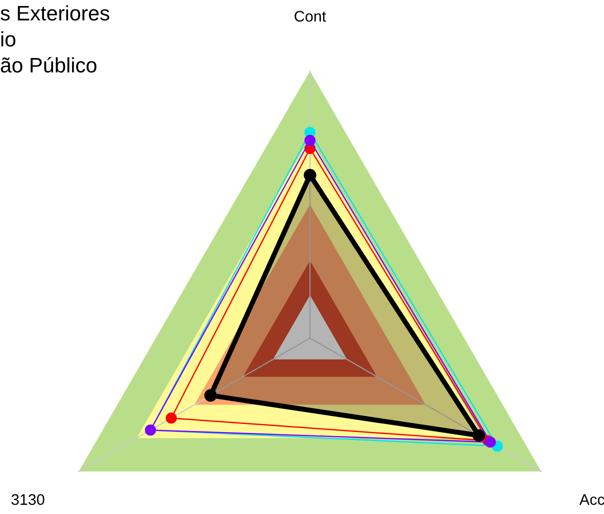 The width and height of the screenshot is (604, 514). Describe the element at coordinates (8, 39) in the screenshot. I see `text: io` at that location.